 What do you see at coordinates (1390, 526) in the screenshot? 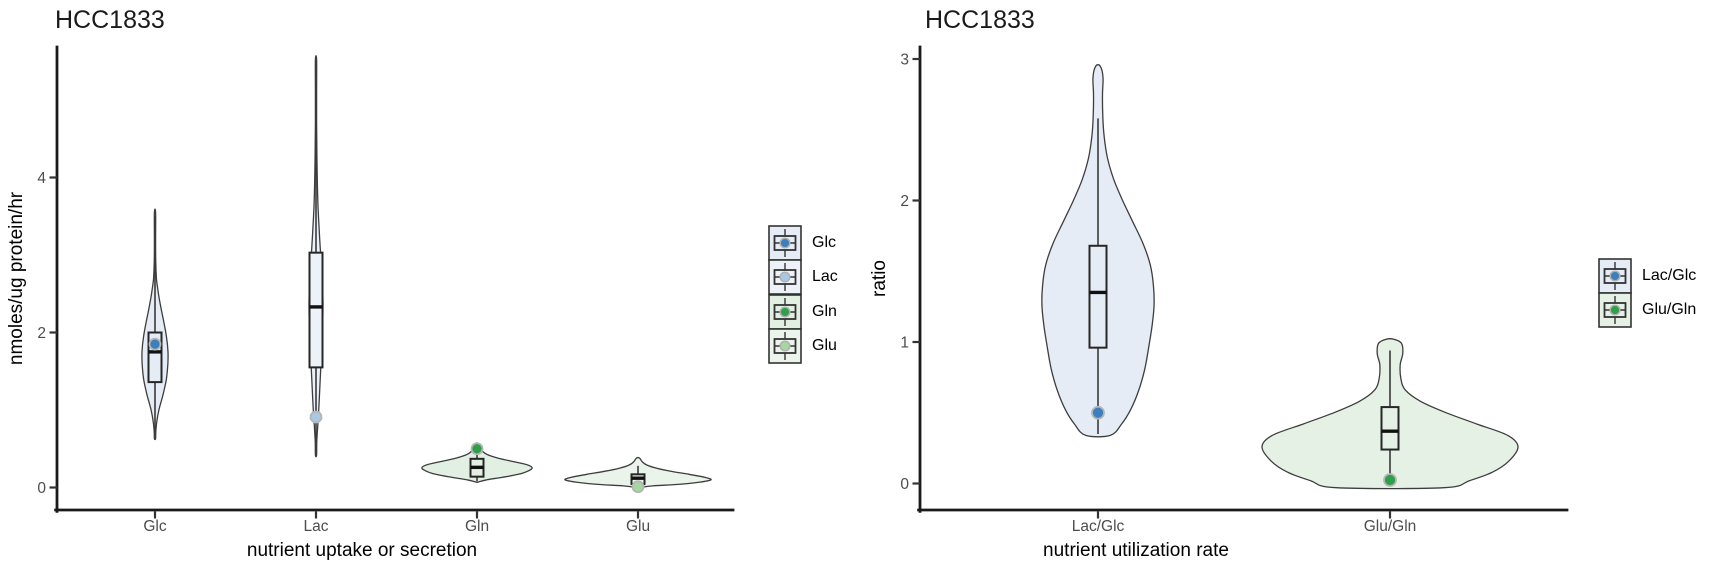
I see `x-tick-label: Glu/Gln` at bounding box center [1390, 526].